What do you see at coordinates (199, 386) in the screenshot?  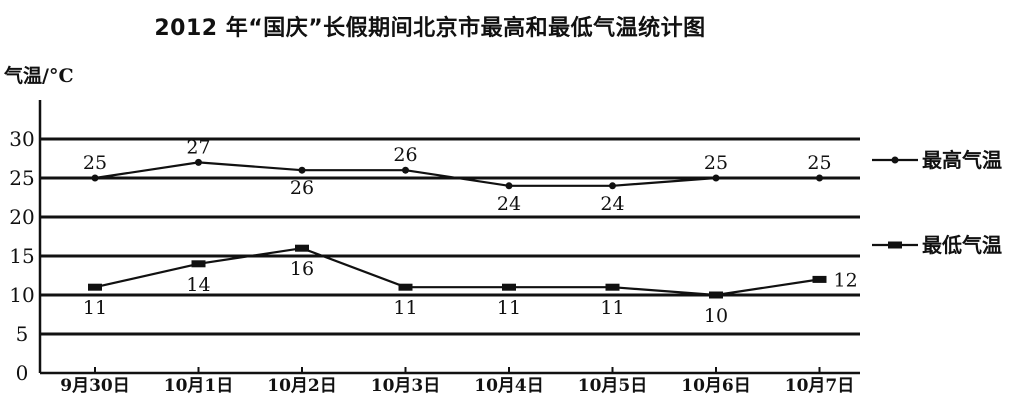 I see `x-tick-label: 10月1日` at bounding box center [199, 386].